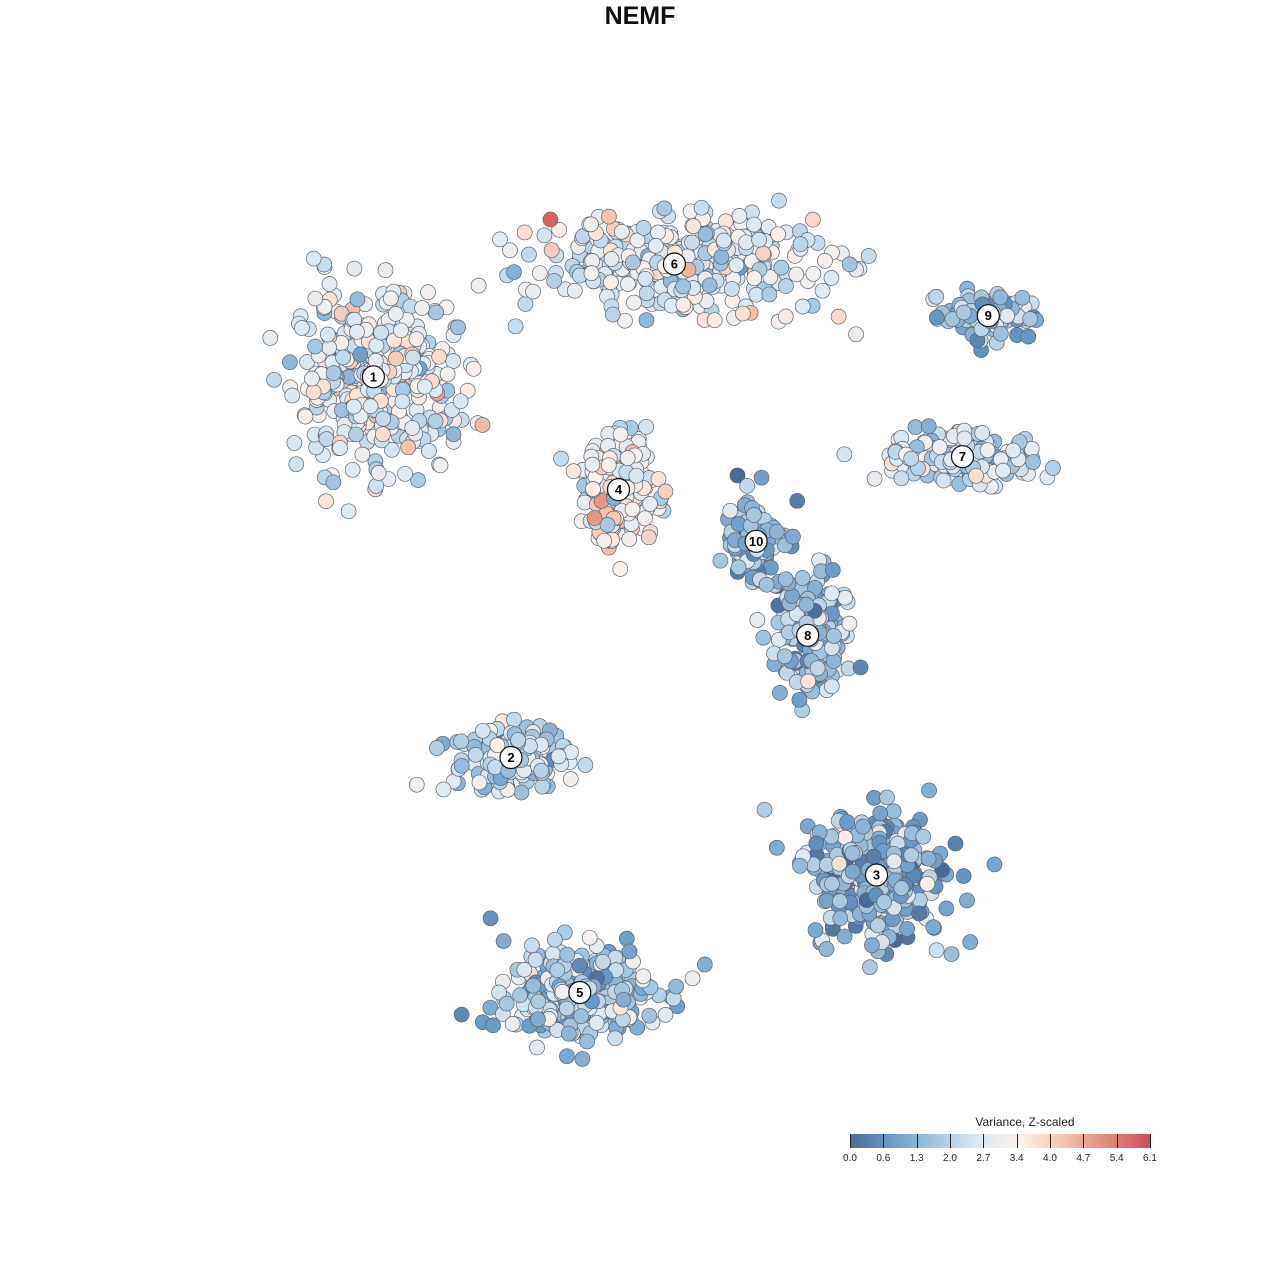  I want to click on cluster-label-3: 3, so click(876, 875).